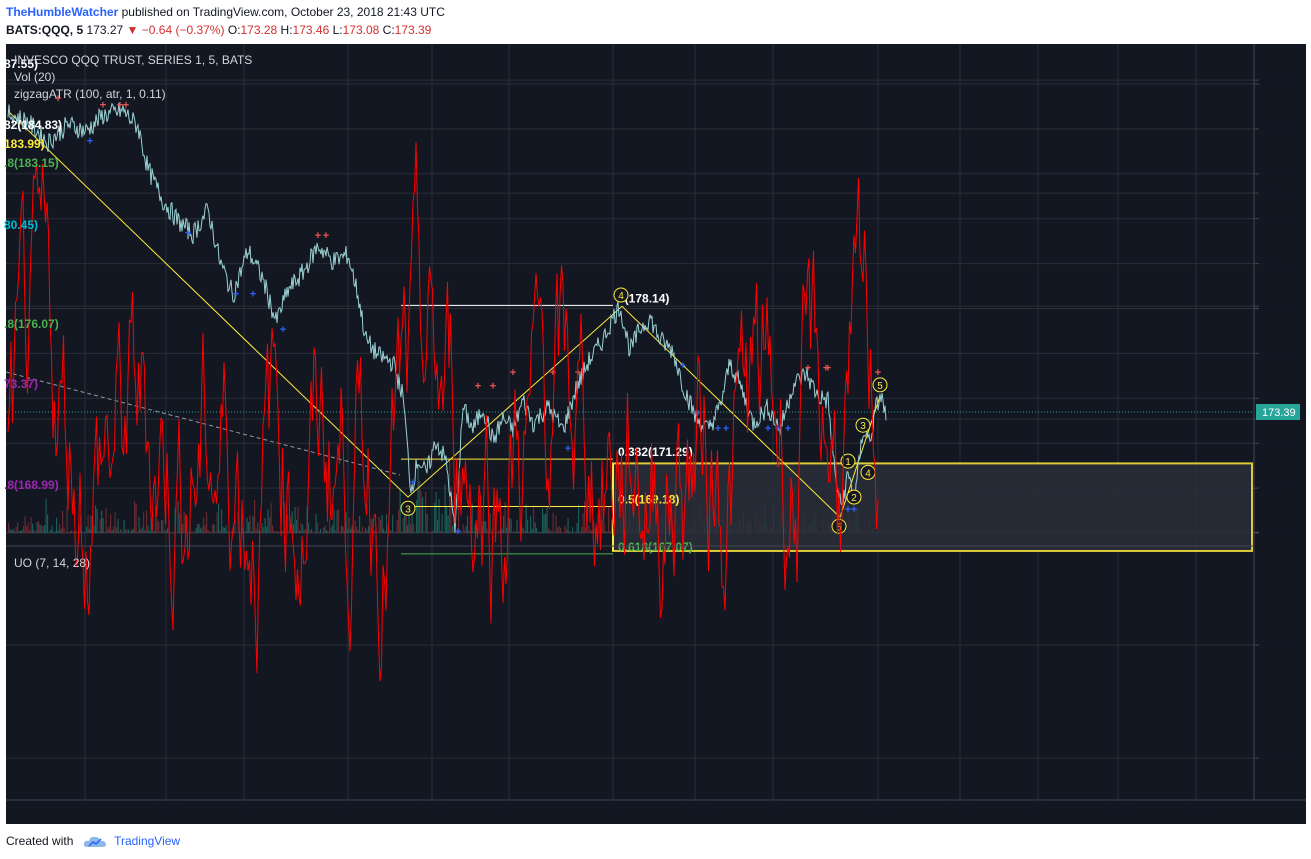  Describe the element at coordinates (1196, 812) in the screenshot. I see `time-tick-label: Nov` at that location.